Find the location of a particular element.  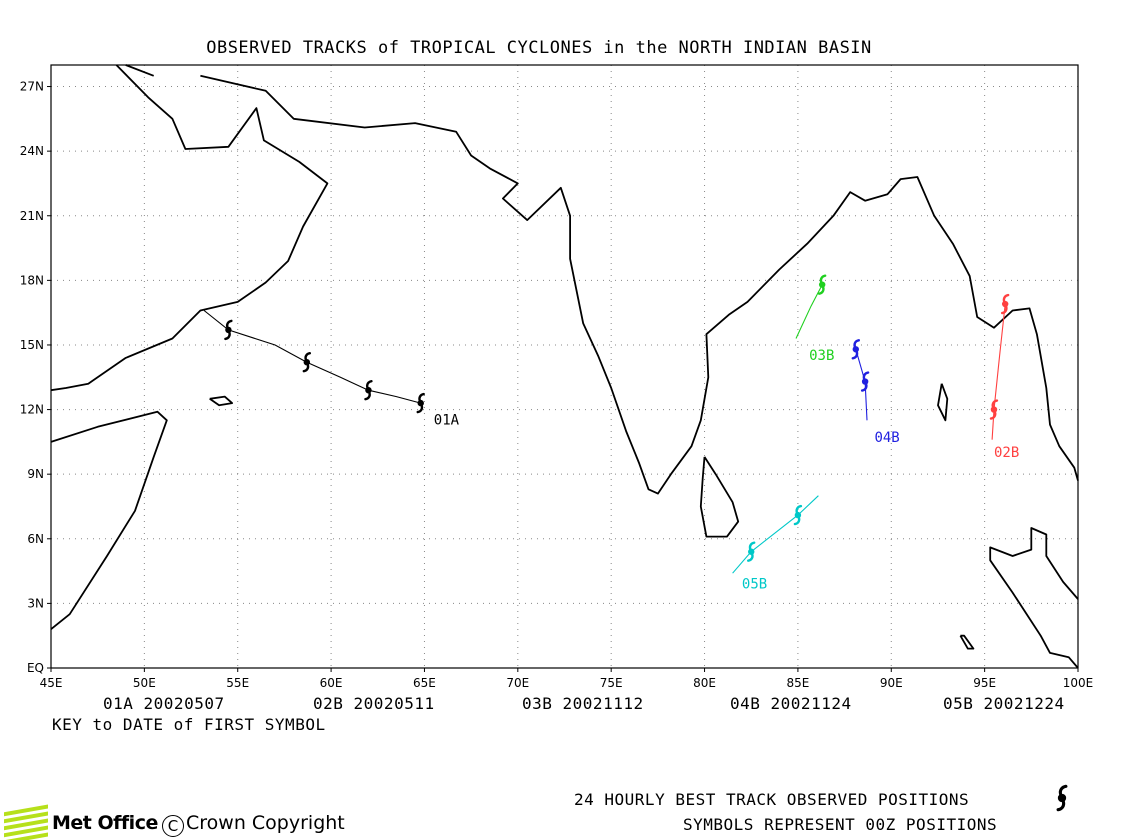

lat-tick-label: 21N is located at coordinates (32, 216).